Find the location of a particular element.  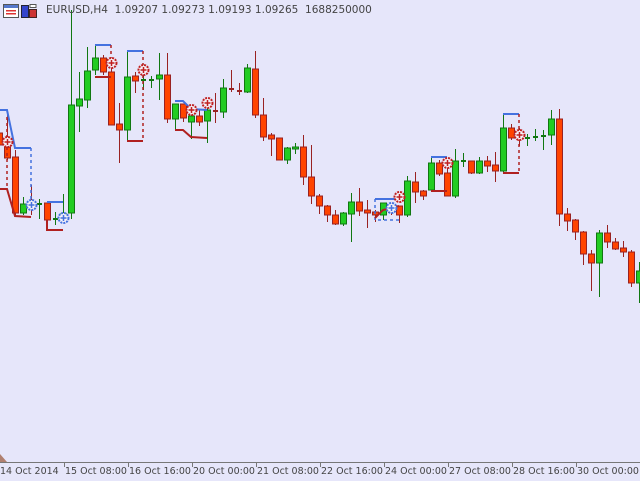

time-label: 24 Oct 00:00 is located at coordinates (416, 471).